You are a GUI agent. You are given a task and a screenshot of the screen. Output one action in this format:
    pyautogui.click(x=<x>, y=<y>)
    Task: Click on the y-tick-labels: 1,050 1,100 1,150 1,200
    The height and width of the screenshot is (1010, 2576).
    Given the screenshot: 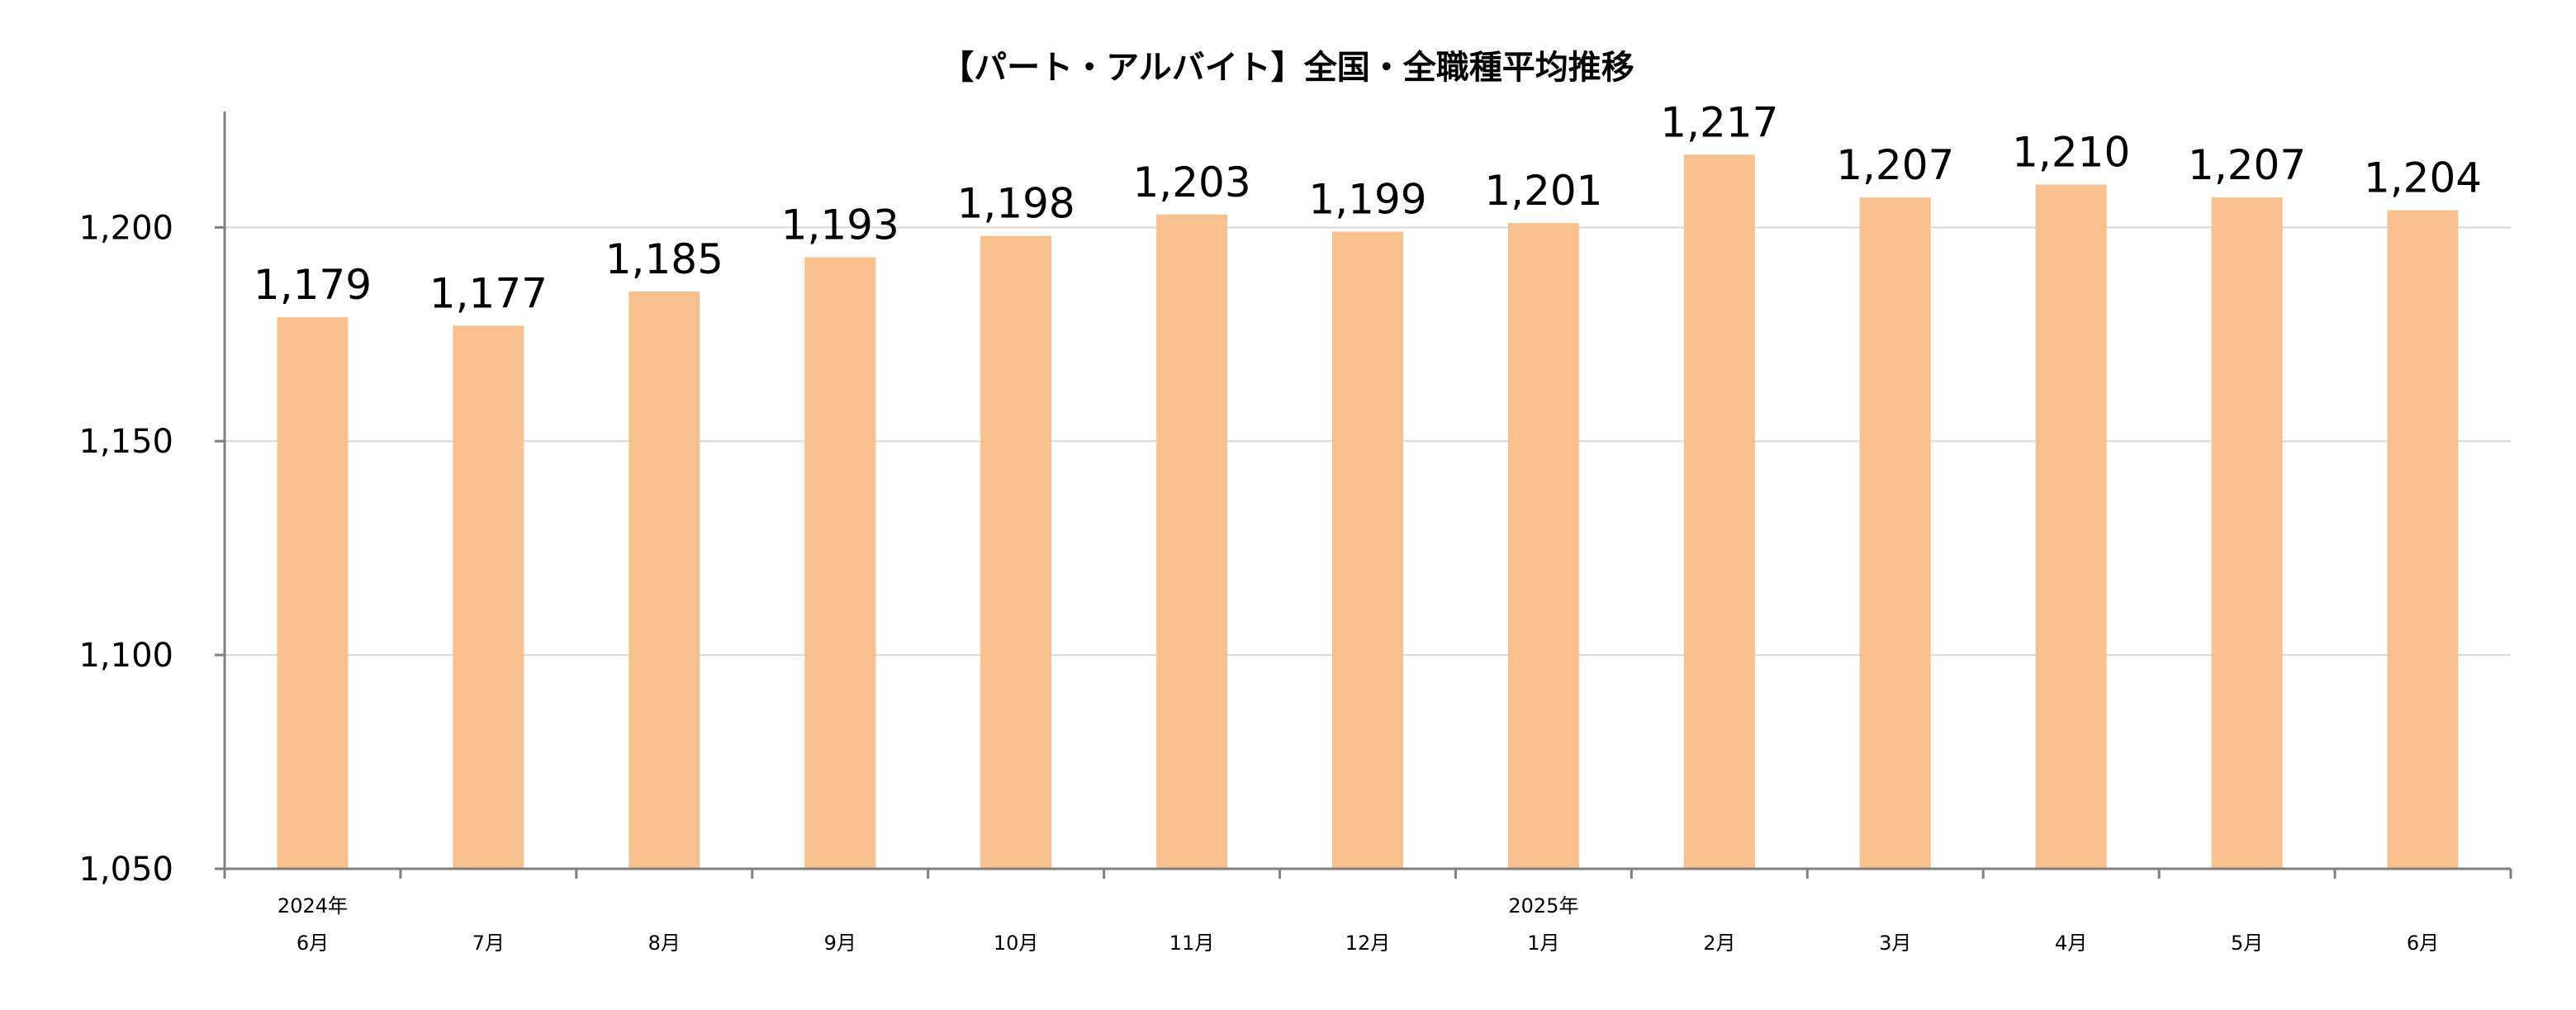 What is the action you would take?
    pyautogui.click(x=125, y=549)
    